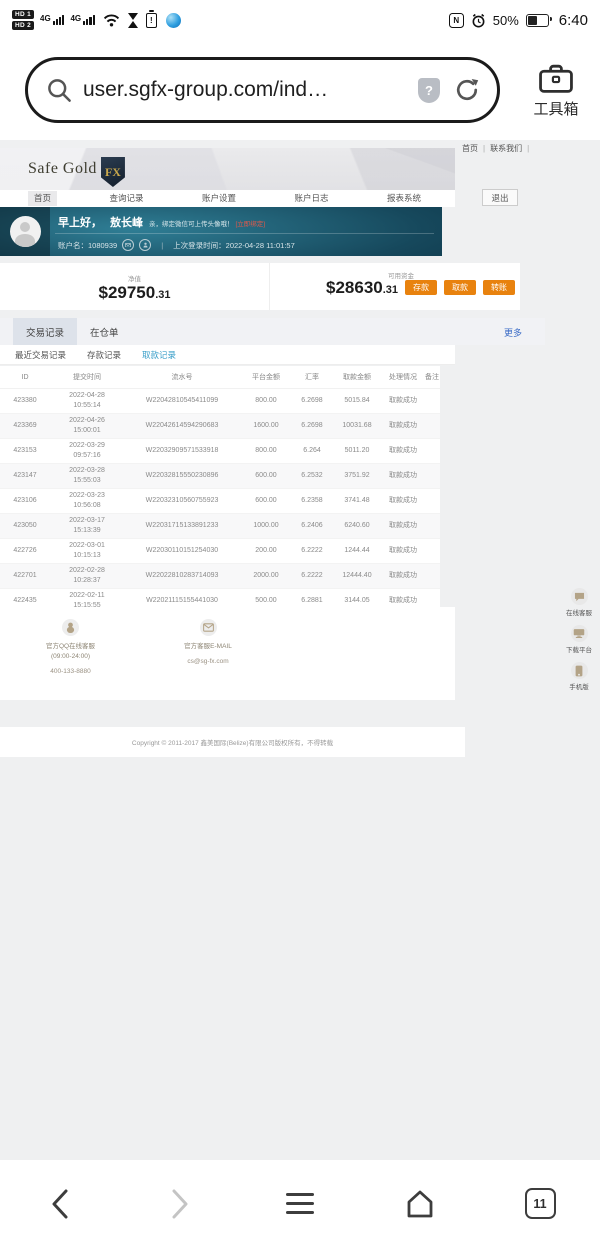 This screenshot has height=1247, width=600. What do you see at coordinates (456, 20) in the screenshot?
I see `nfc-icon: N` at bounding box center [456, 20].